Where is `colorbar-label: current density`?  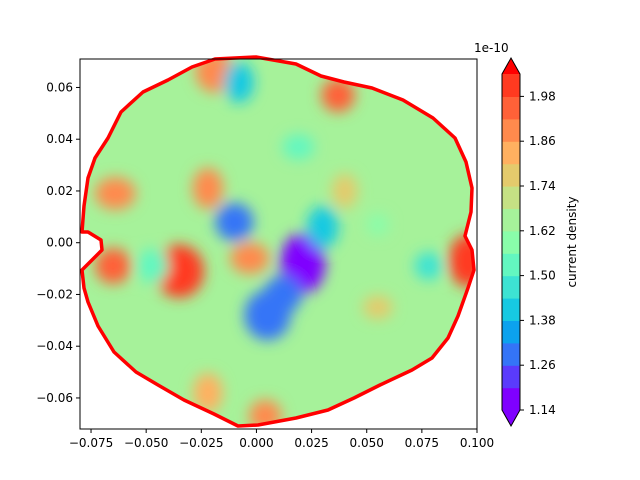 colorbar-label: current density is located at coordinates (572, 241).